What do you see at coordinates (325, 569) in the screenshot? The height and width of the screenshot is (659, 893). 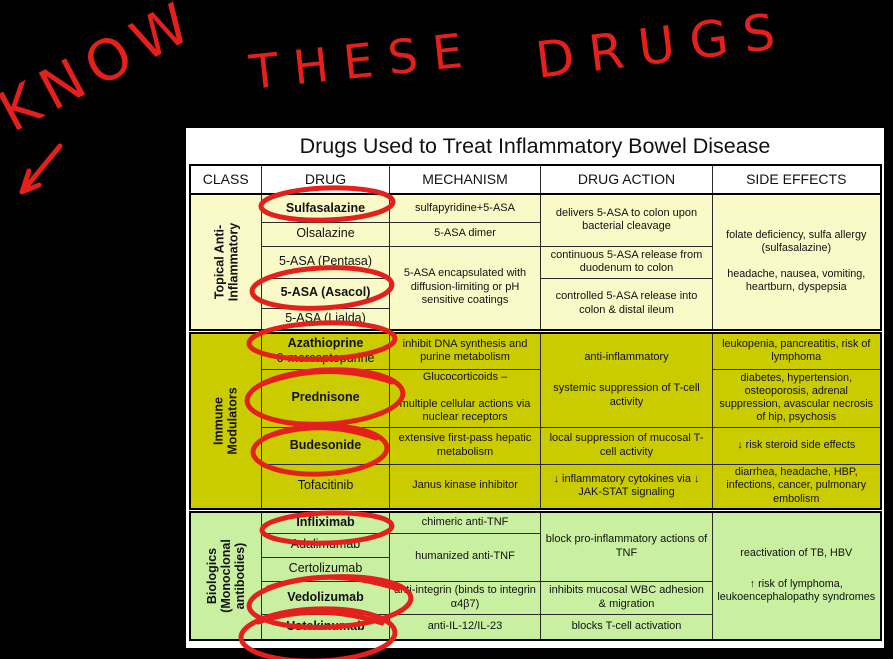 I see `drug-cell-certolizumab: Certolizumab` at bounding box center [325, 569].